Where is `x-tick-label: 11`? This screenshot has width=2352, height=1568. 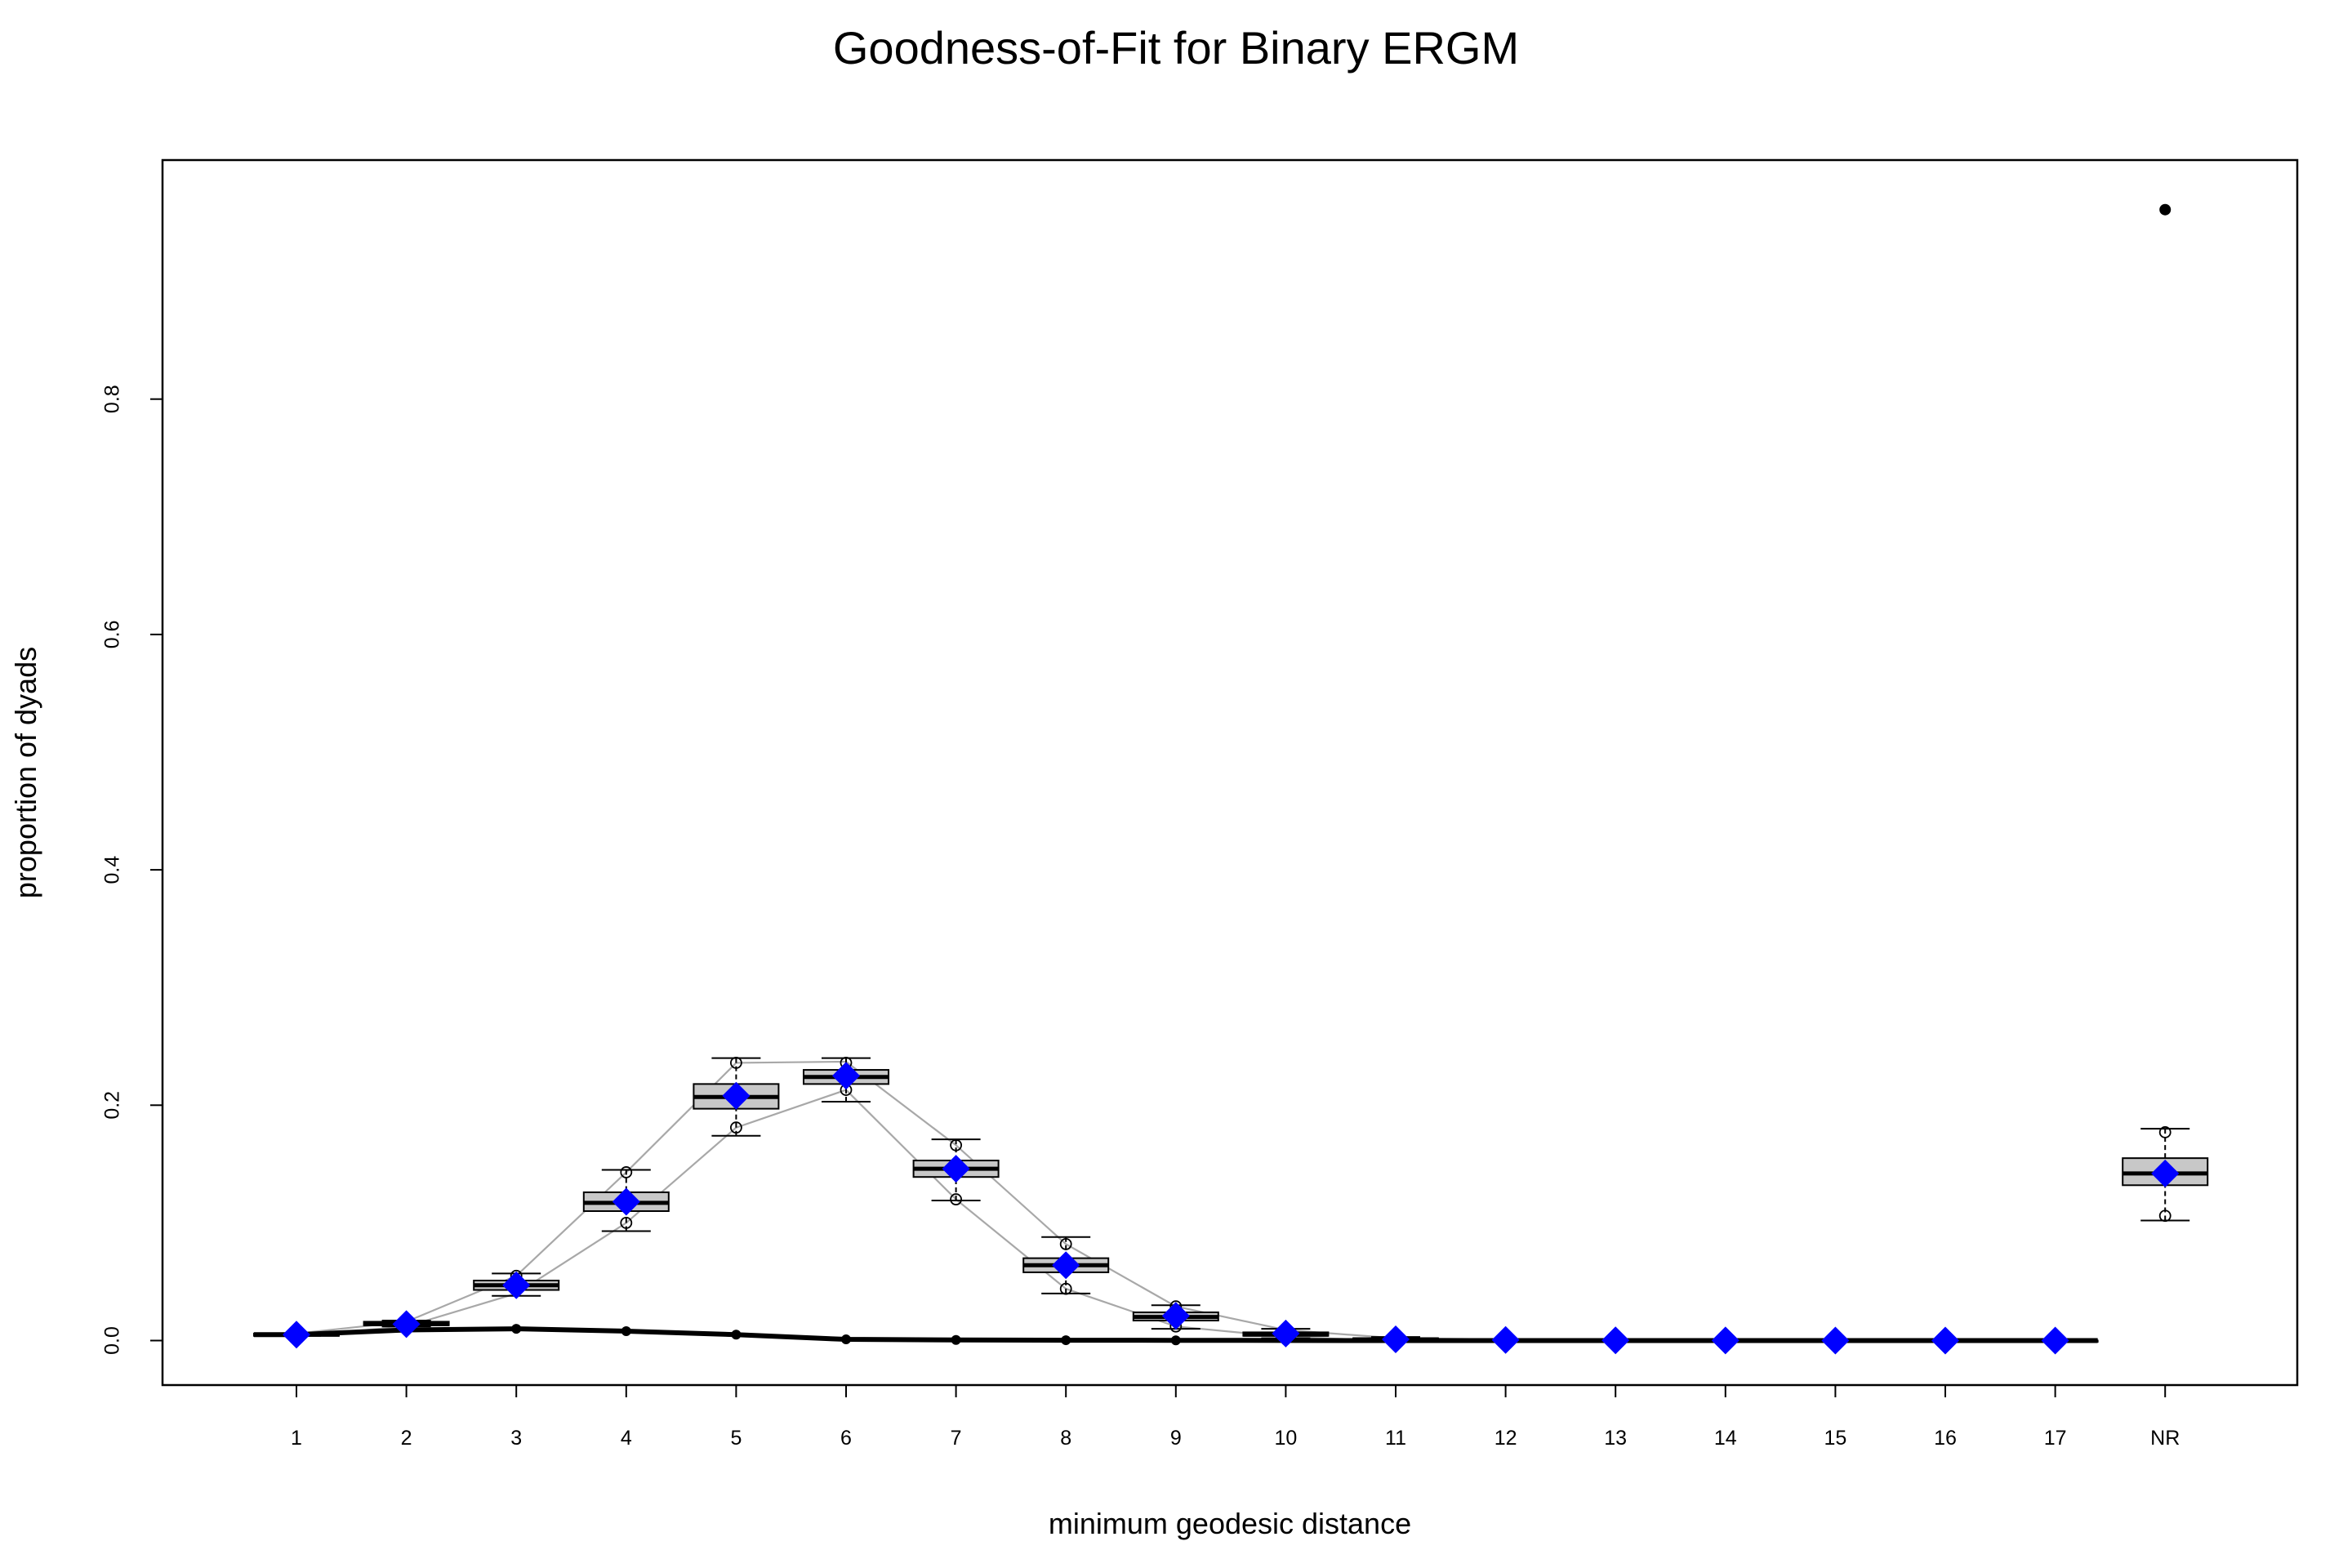
x-tick-label: 11 is located at coordinates (1395, 1438).